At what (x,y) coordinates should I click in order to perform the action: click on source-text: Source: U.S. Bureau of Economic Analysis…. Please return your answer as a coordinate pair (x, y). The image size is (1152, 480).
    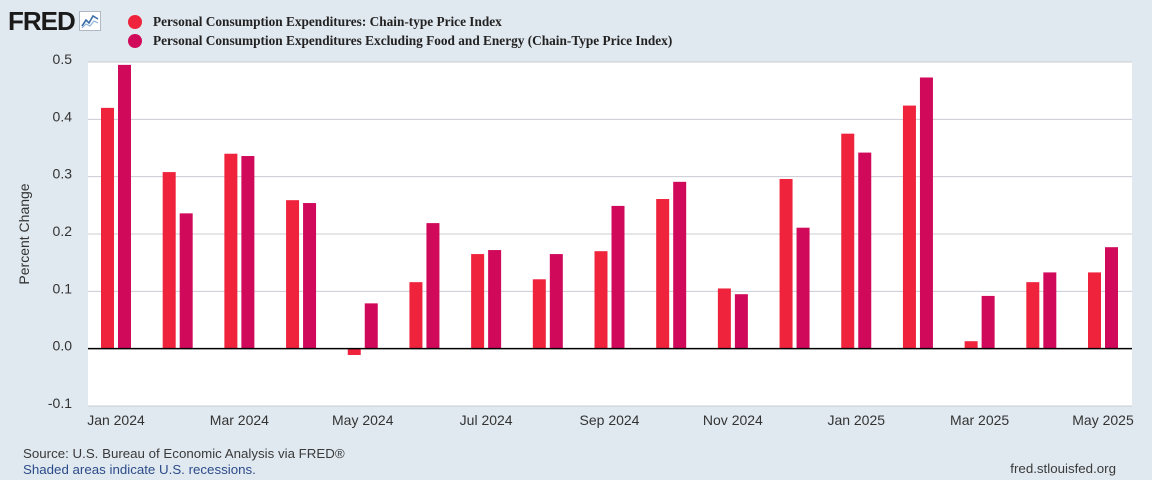
    Looking at the image, I should click on (184, 453).